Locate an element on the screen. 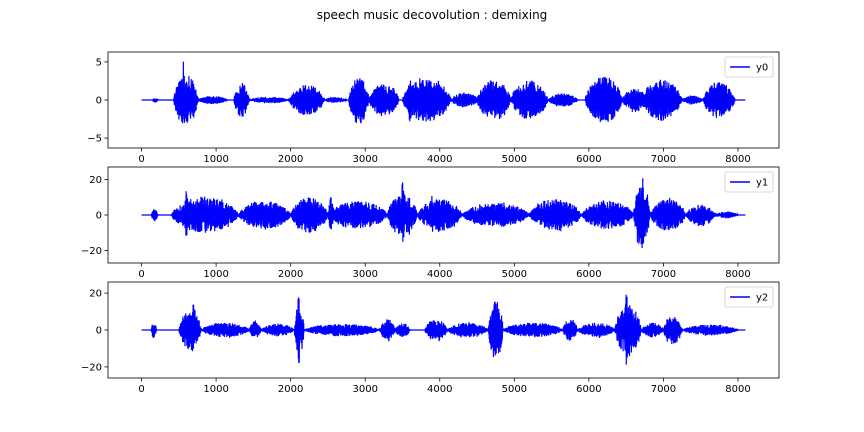  legend-label: y0 is located at coordinates (762, 68).